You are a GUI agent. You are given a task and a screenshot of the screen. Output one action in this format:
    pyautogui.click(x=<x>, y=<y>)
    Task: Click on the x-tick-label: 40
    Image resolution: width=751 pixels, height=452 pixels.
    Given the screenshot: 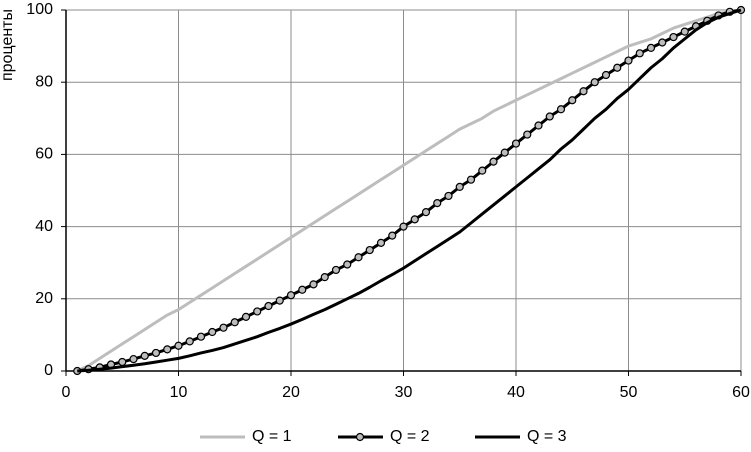 What is the action you would take?
    pyautogui.click(x=516, y=392)
    